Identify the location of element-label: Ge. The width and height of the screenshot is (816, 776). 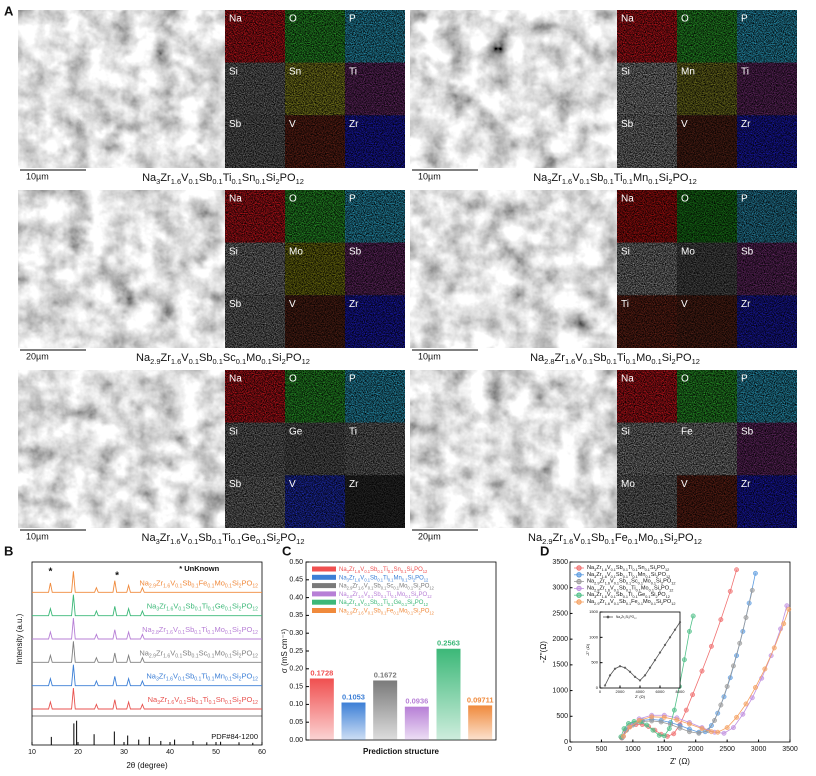
(296, 431).